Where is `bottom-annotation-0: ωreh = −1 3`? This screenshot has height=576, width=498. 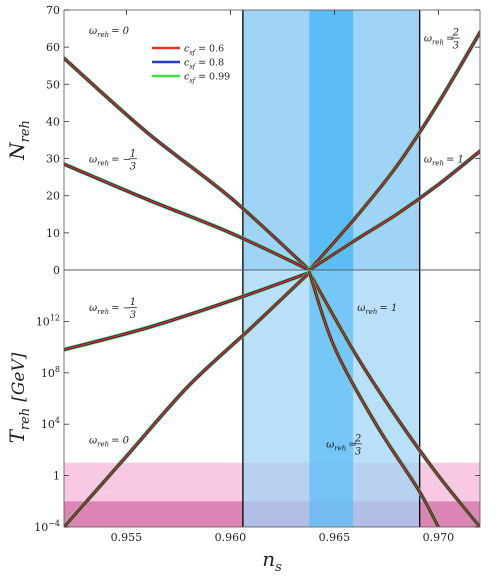
bottom-annotation-0: ωreh = −1 3 is located at coordinates (113, 309).